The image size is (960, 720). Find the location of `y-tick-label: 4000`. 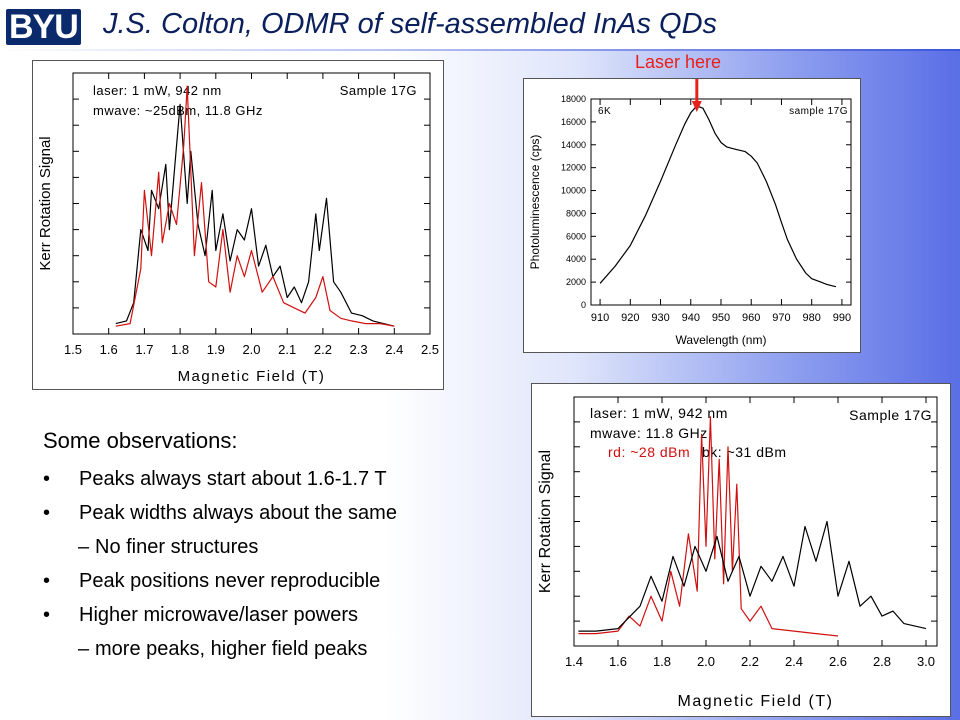

y-tick-label: 4000 is located at coordinates (576, 259).